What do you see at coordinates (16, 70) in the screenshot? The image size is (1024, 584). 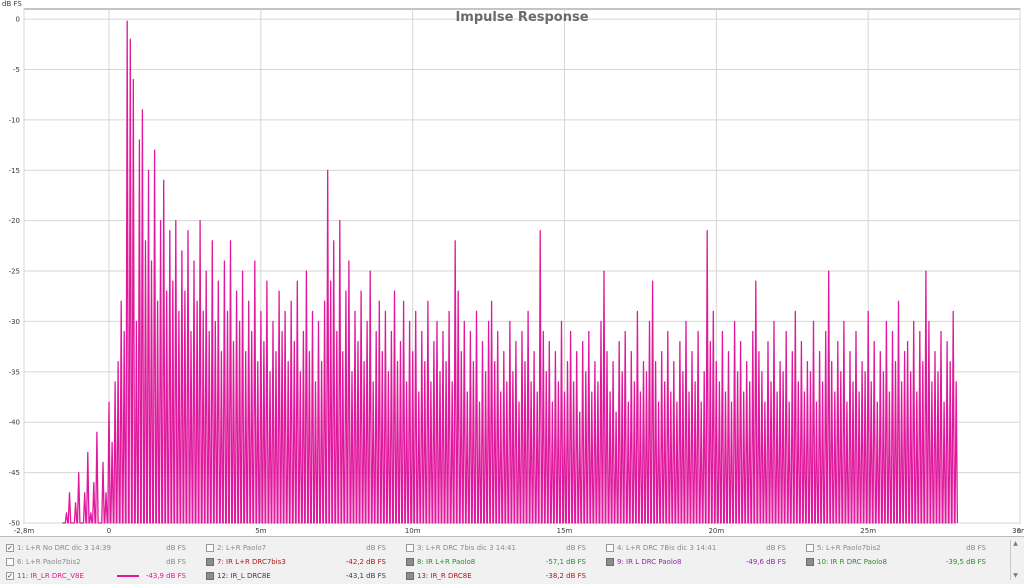 I see `y-tick-label: -5` at bounding box center [16, 70].